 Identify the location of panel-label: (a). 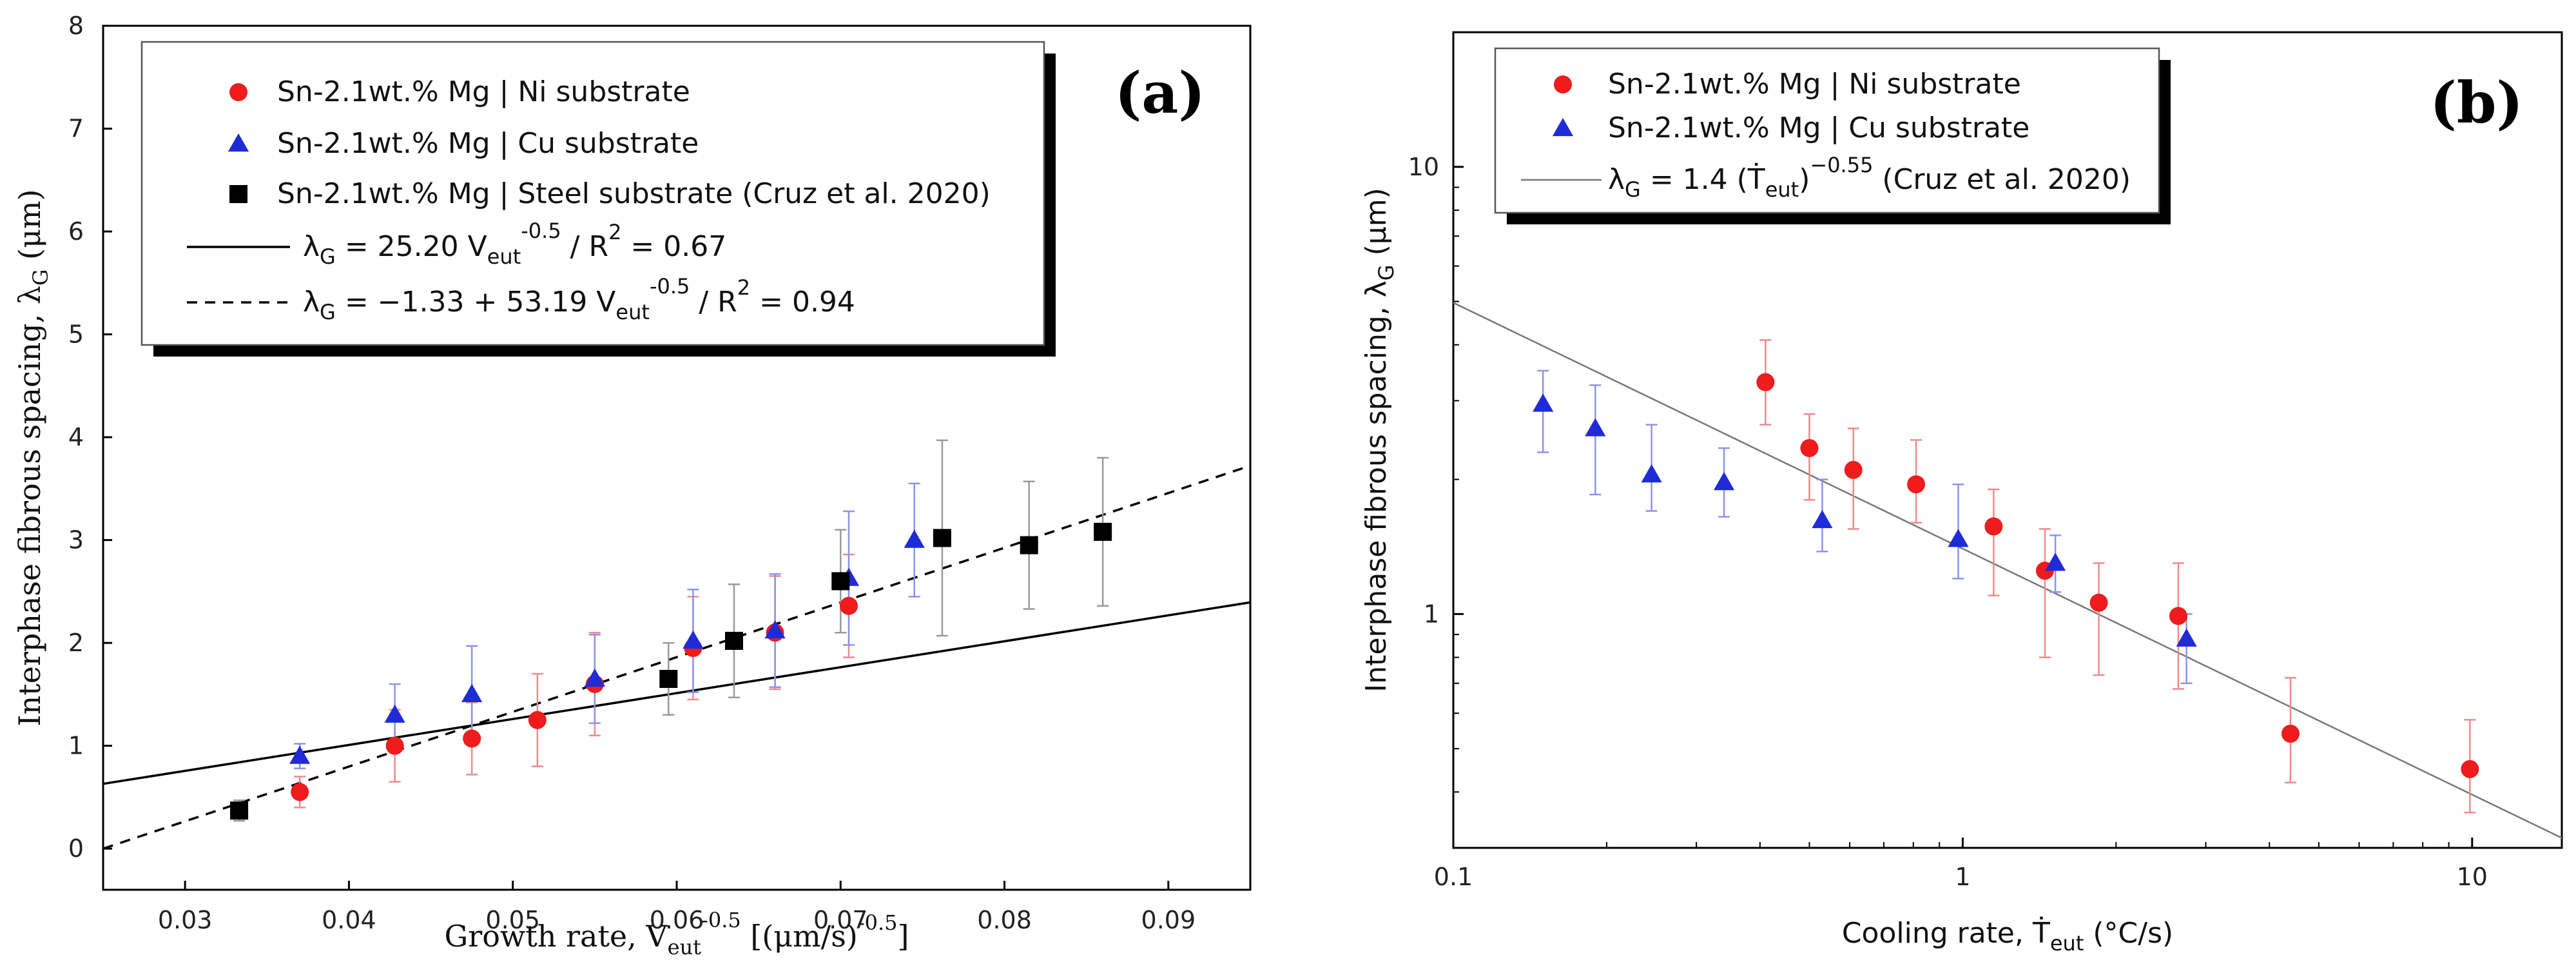
(1160, 92).